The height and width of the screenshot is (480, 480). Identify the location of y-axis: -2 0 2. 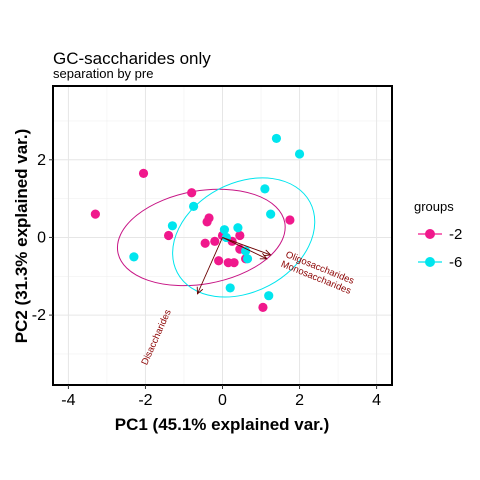
(42, 238).